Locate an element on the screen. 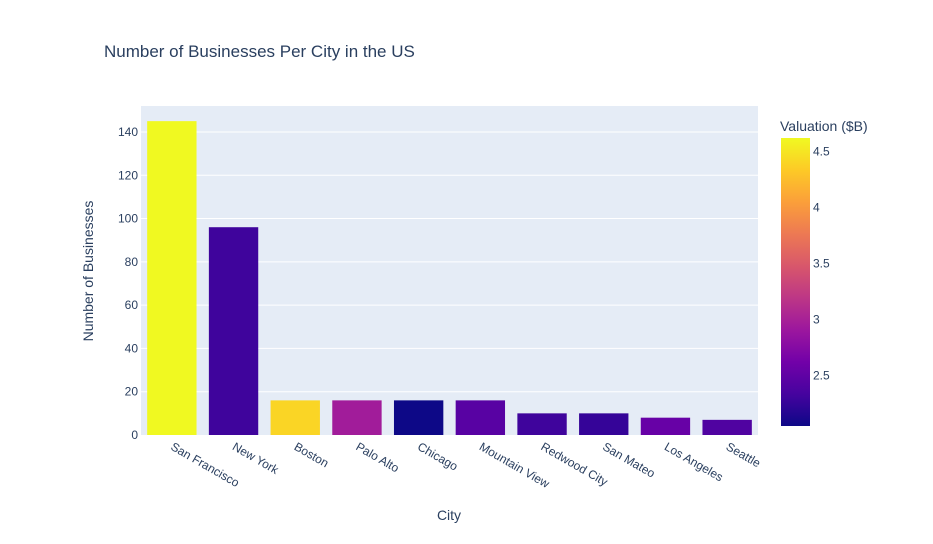  colorbar-tick-label: 3 is located at coordinates (816, 320).